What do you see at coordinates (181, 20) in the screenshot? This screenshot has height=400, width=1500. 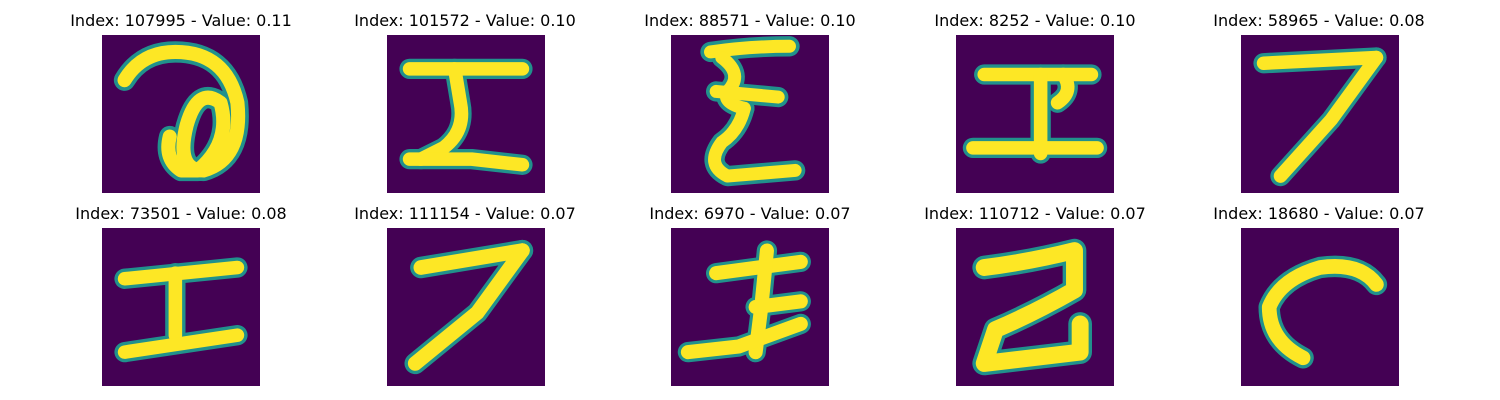 I see `panel-title: Index: 107995 - Value: 0.11` at bounding box center [181, 20].